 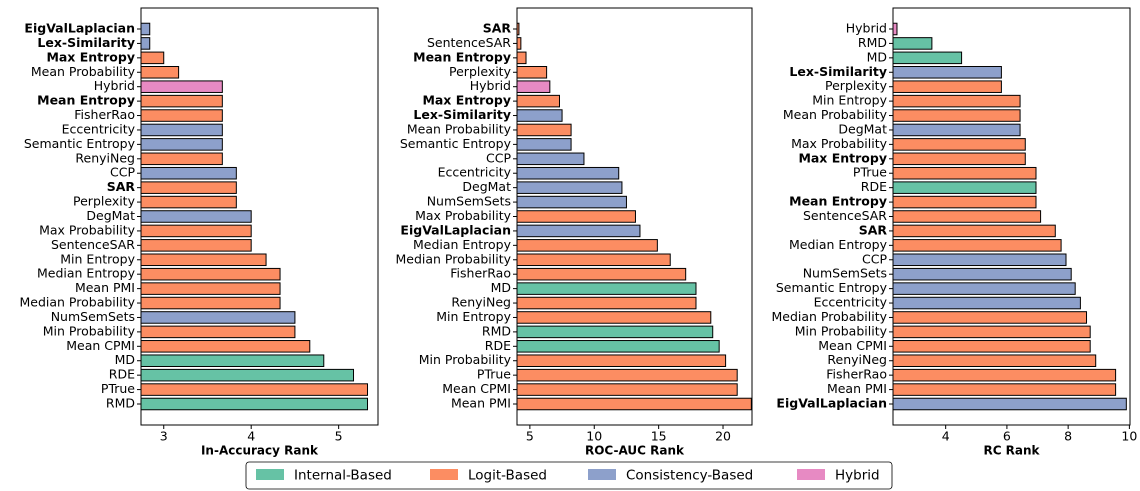 I want to click on x-axis-label: ROC-AUC Rank, so click(x=635, y=451).